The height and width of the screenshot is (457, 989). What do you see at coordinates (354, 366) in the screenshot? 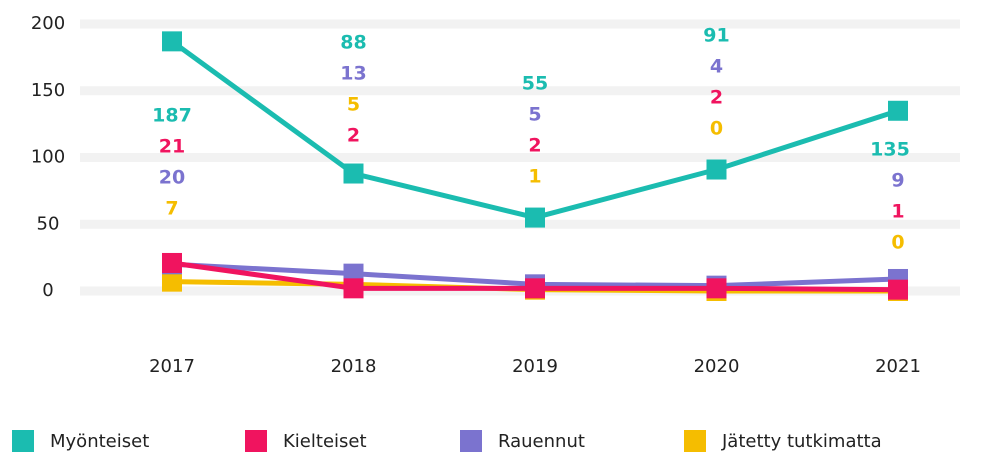
I see `x-tick-label: 2018` at bounding box center [354, 366].